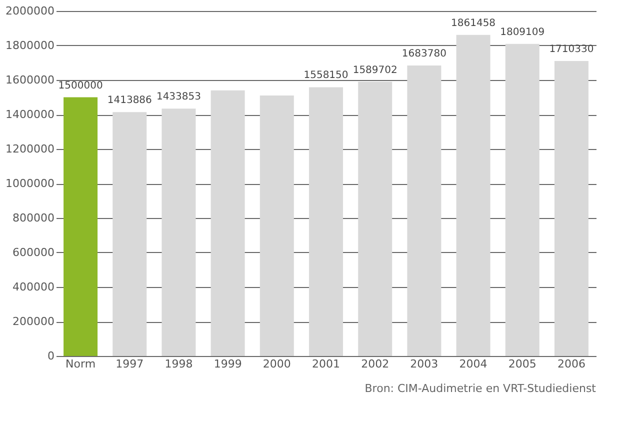  I want to click on x-tick-label: 2001, so click(326, 364).